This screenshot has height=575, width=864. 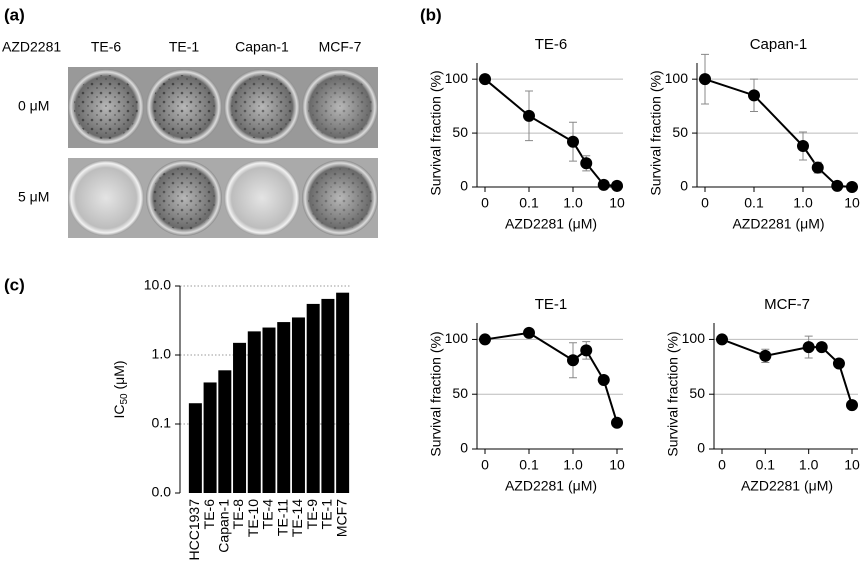 I want to click on y-axis-label: IC50 (μM), so click(x=120, y=389).